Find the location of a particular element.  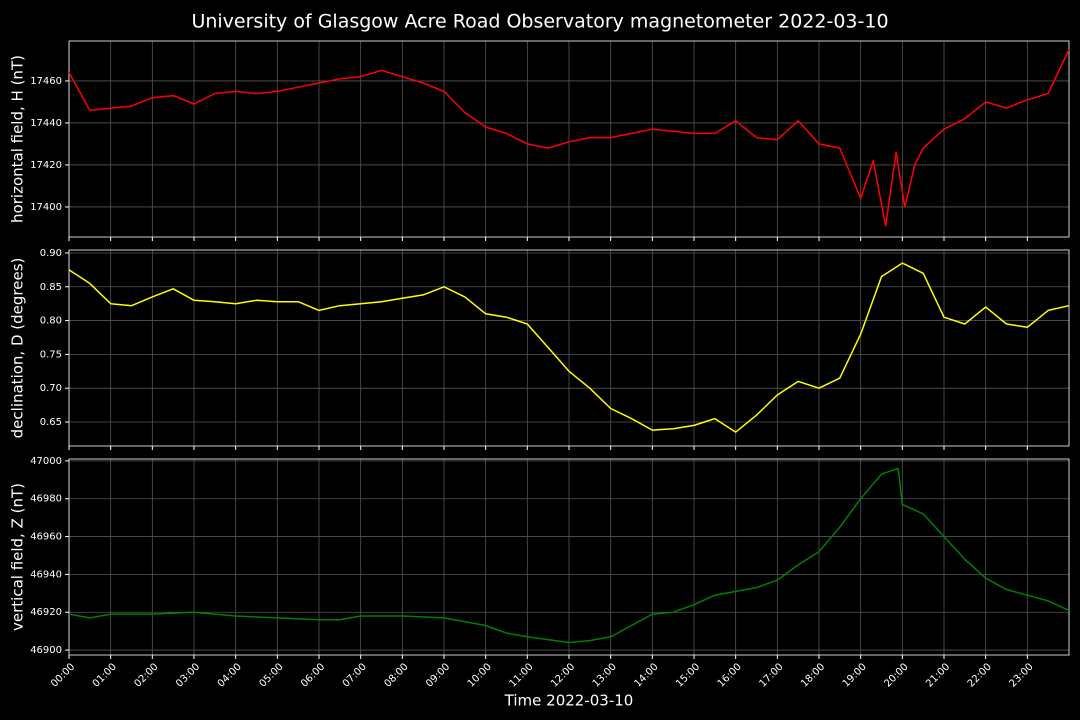

y-tick-label: 17420 is located at coordinates (46, 165).